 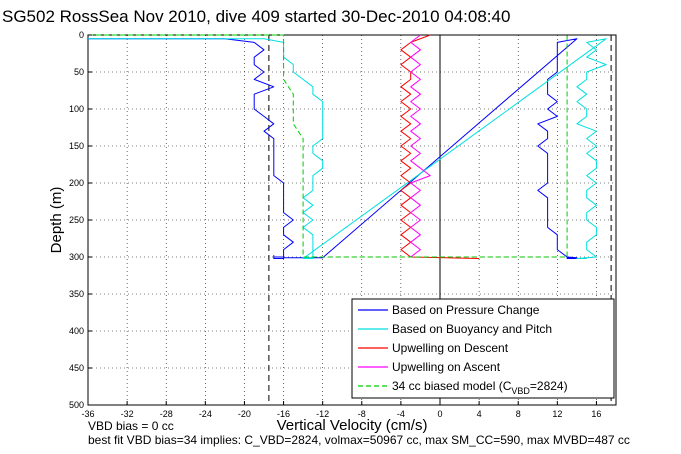 I want to click on x-tick-label: -24, so click(x=205, y=414).